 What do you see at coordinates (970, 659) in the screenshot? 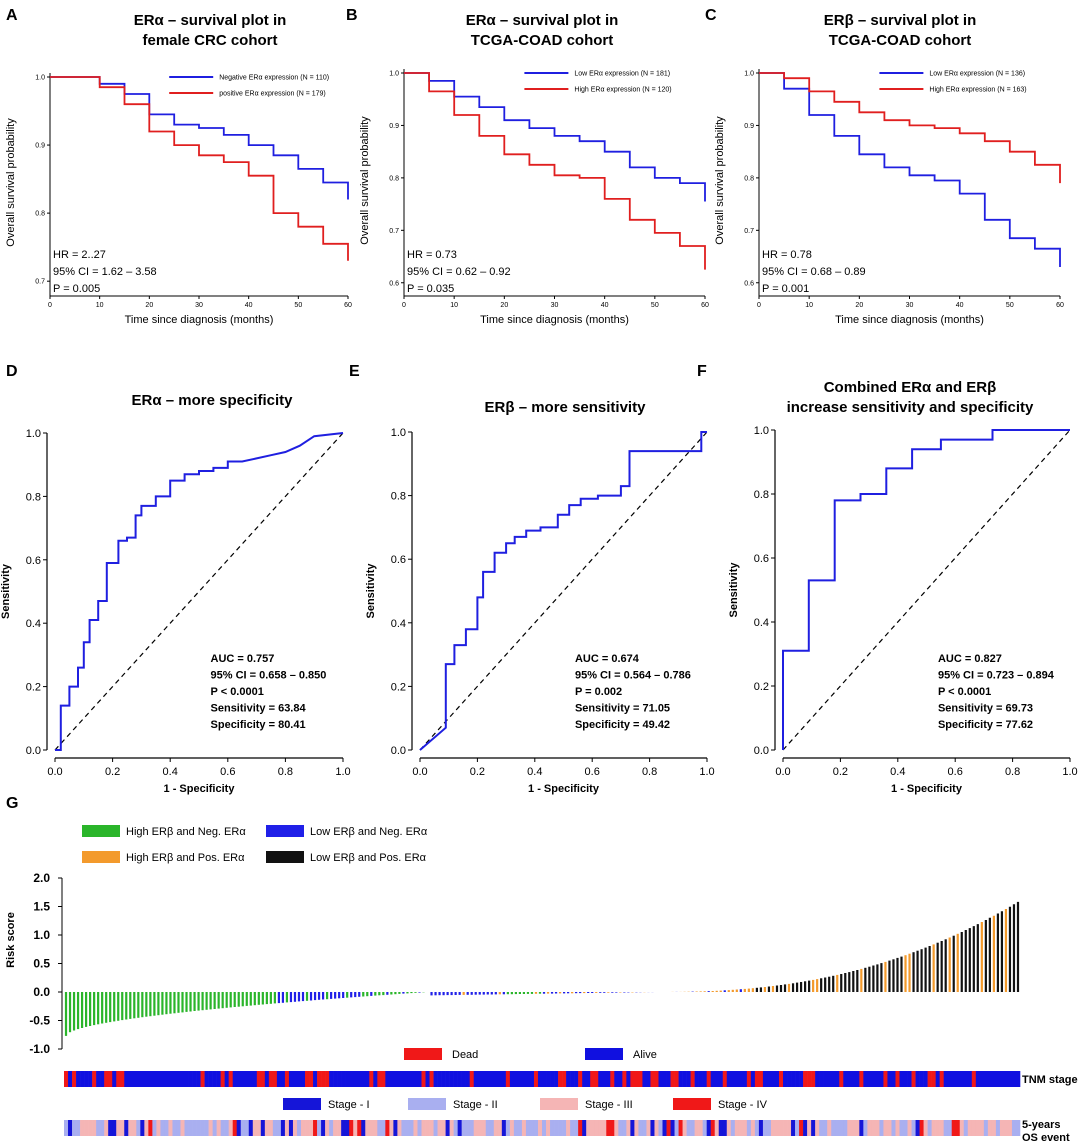
I see `stat-text: AUC = 0.827` at bounding box center [970, 659].